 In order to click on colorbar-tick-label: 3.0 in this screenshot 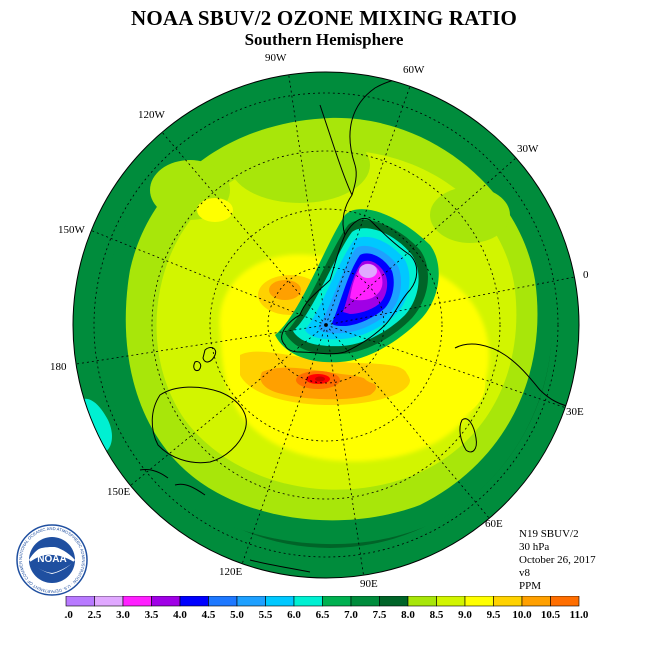, I will do `click(123, 615)`.